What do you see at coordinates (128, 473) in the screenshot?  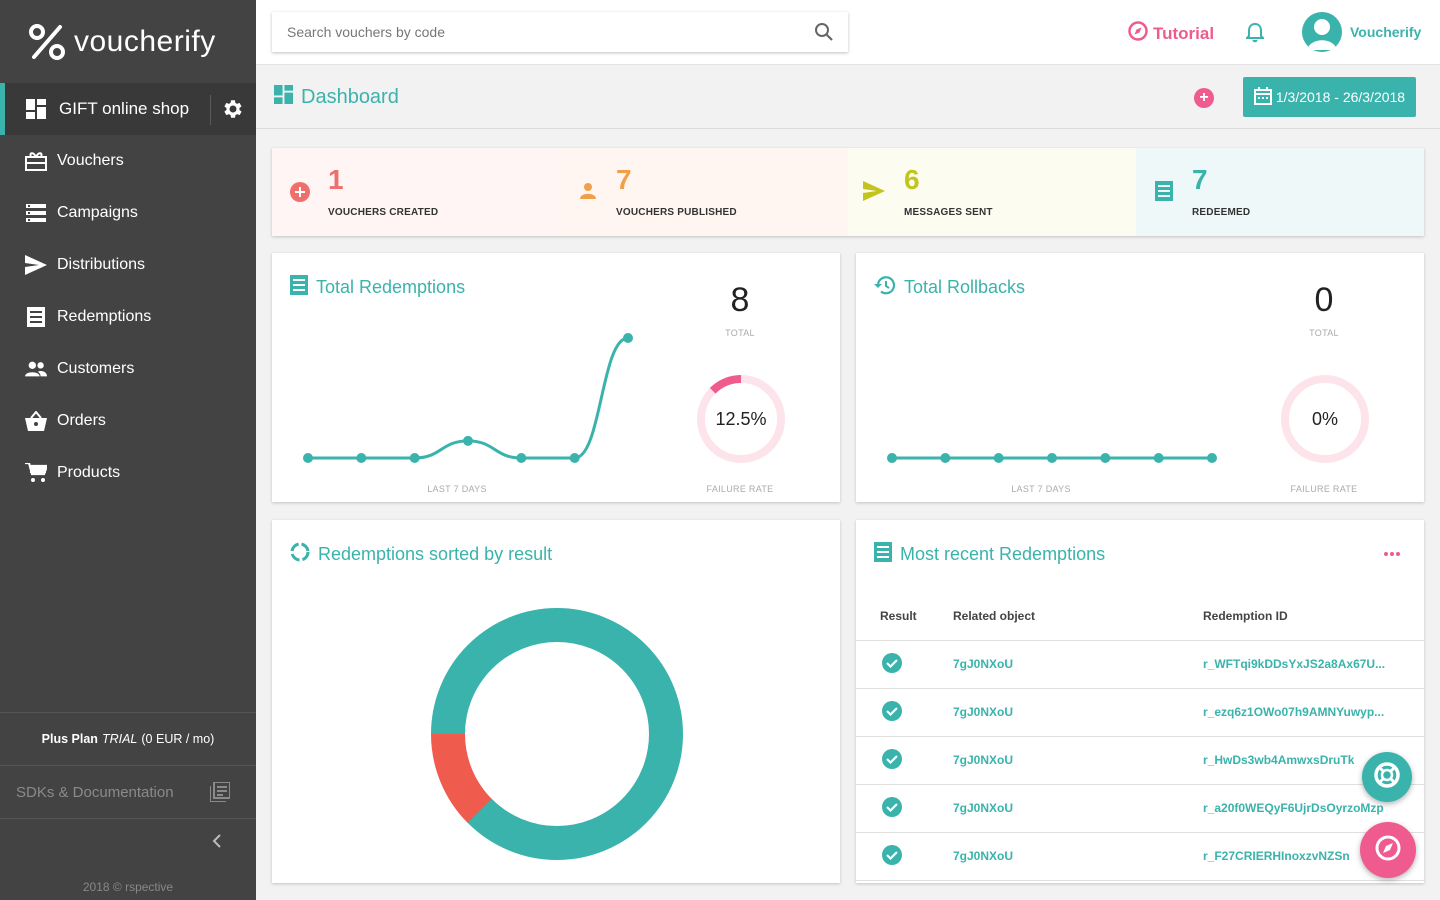 I see `sidebar-item-products: Products` at bounding box center [128, 473].